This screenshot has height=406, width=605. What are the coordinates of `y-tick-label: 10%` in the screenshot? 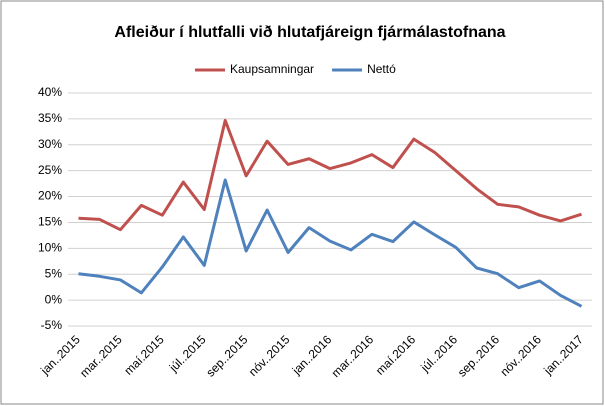 It's located at (50, 248).